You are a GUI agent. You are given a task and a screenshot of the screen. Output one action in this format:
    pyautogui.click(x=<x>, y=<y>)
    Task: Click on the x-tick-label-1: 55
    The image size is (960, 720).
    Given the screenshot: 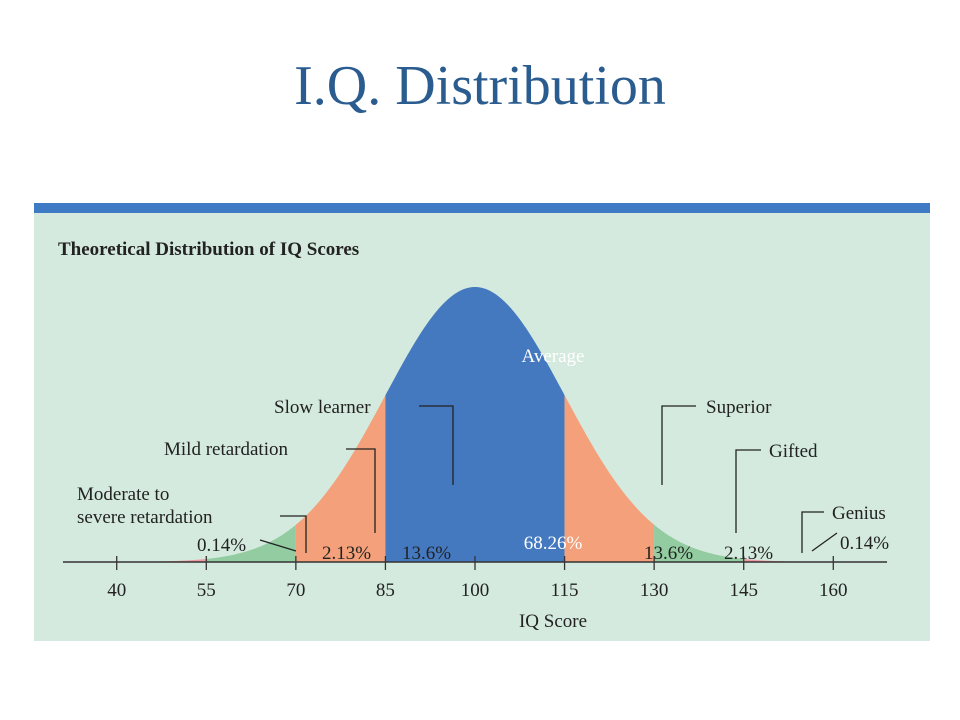 What is the action you would take?
    pyautogui.click(x=206, y=590)
    